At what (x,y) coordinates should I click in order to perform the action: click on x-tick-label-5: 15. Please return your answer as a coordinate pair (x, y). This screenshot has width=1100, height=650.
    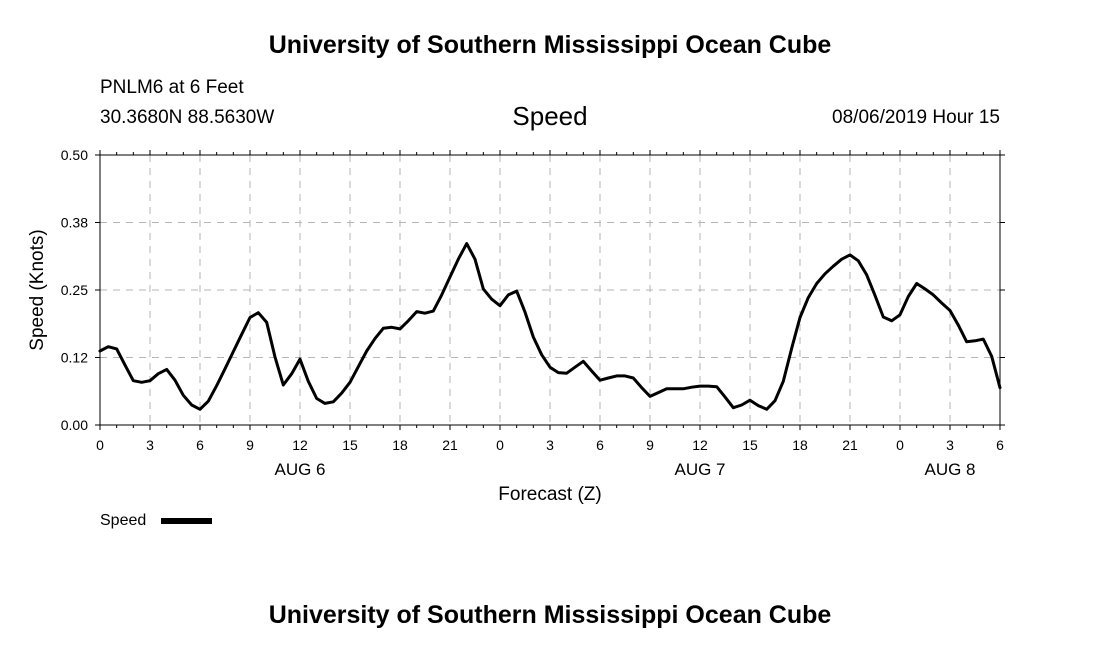
    Looking at the image, I should click on (350, 445).